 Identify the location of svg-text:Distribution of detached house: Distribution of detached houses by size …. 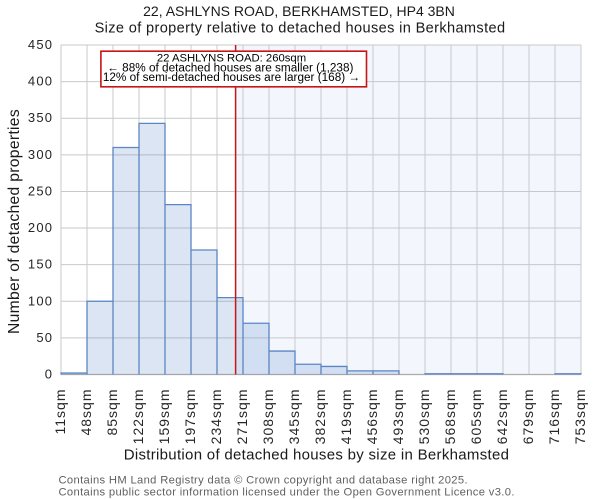
(317, 455).